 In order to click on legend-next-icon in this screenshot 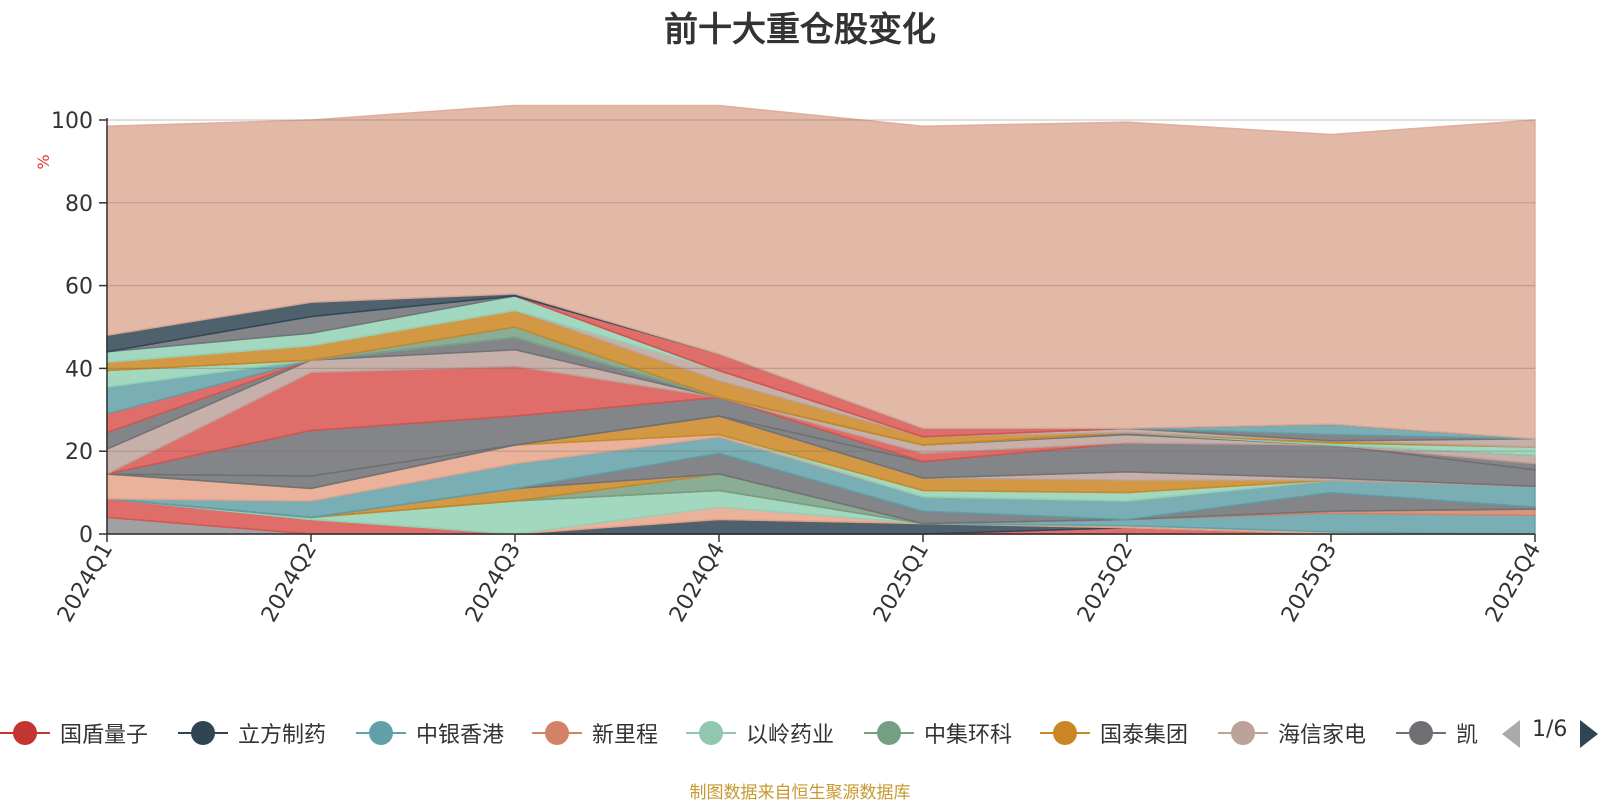, I will do `click(1589, 734)`.